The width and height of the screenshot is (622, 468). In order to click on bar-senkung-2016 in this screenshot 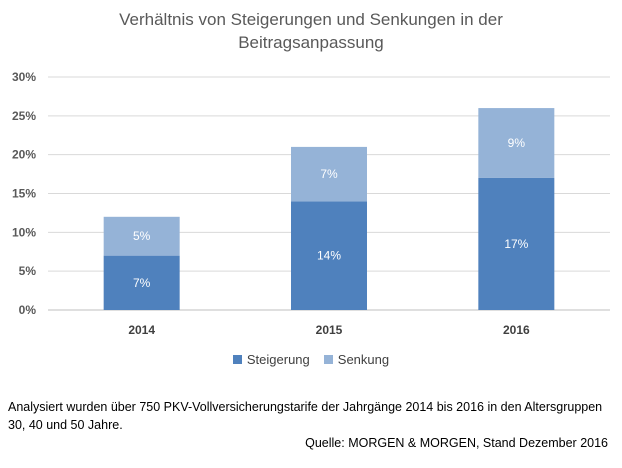, I will do `click(516, 143)`.